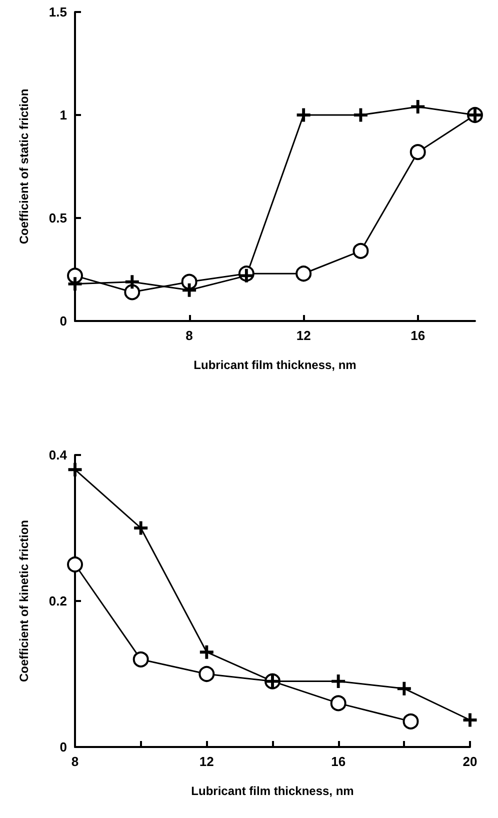 This screenshot has height=818, width=498. What do you see at coordinates (58, 455) in the screenshot?
I see `y-tick-label: 0.4` at bounding box center [58, 455].